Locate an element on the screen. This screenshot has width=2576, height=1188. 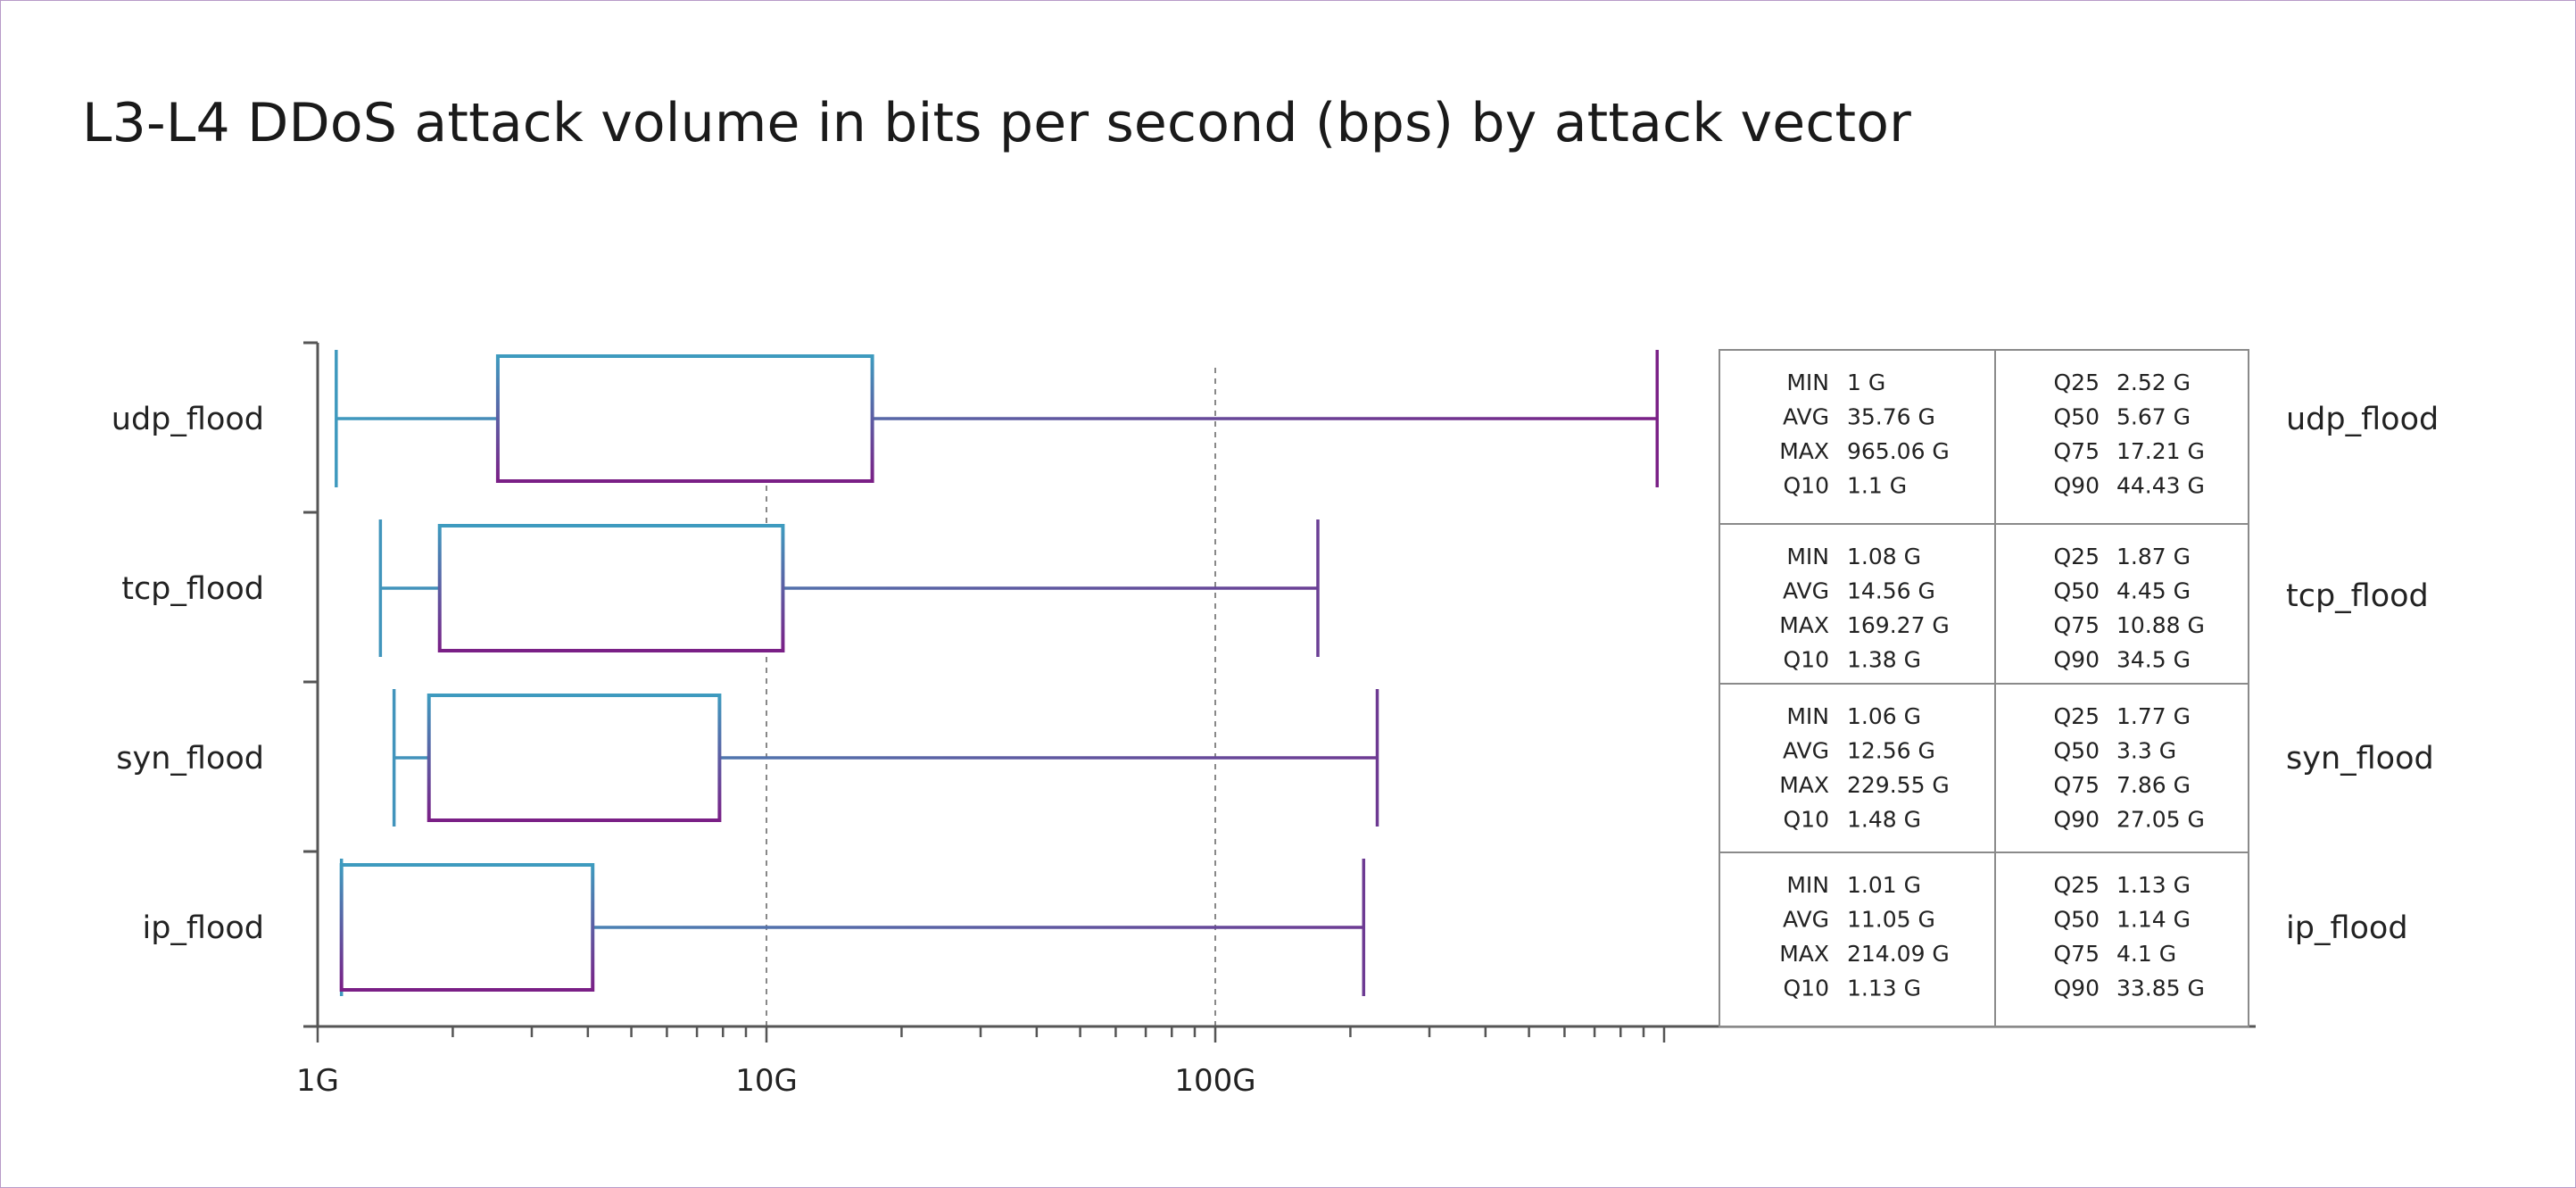
stat-value: 1.77 G is located at coordinates (2153, 716).